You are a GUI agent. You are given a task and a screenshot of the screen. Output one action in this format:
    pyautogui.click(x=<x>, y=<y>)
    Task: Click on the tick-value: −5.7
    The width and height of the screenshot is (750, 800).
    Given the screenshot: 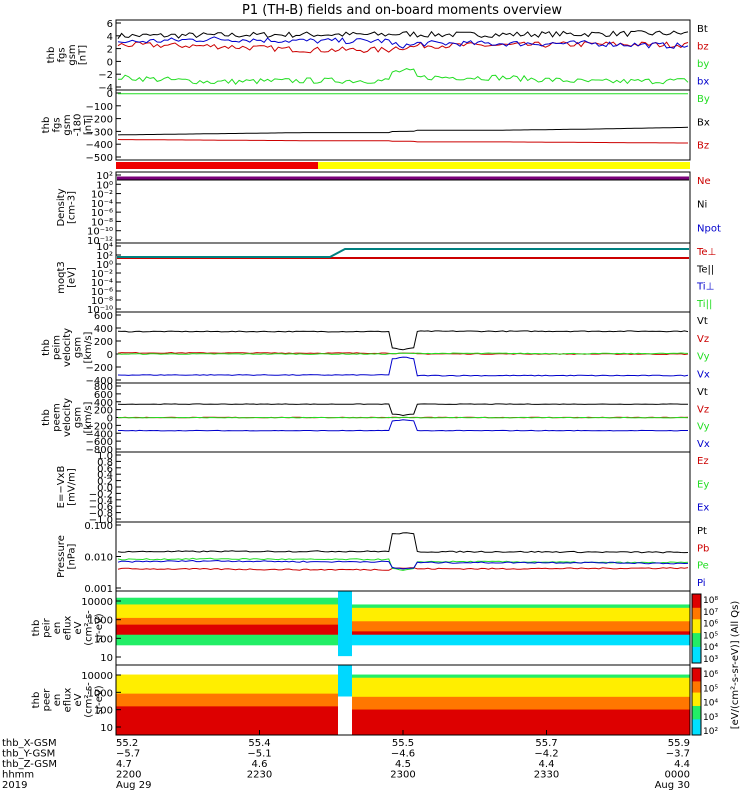 What is the action you would take?
    pyautogui.click(x=128, y=754)
    